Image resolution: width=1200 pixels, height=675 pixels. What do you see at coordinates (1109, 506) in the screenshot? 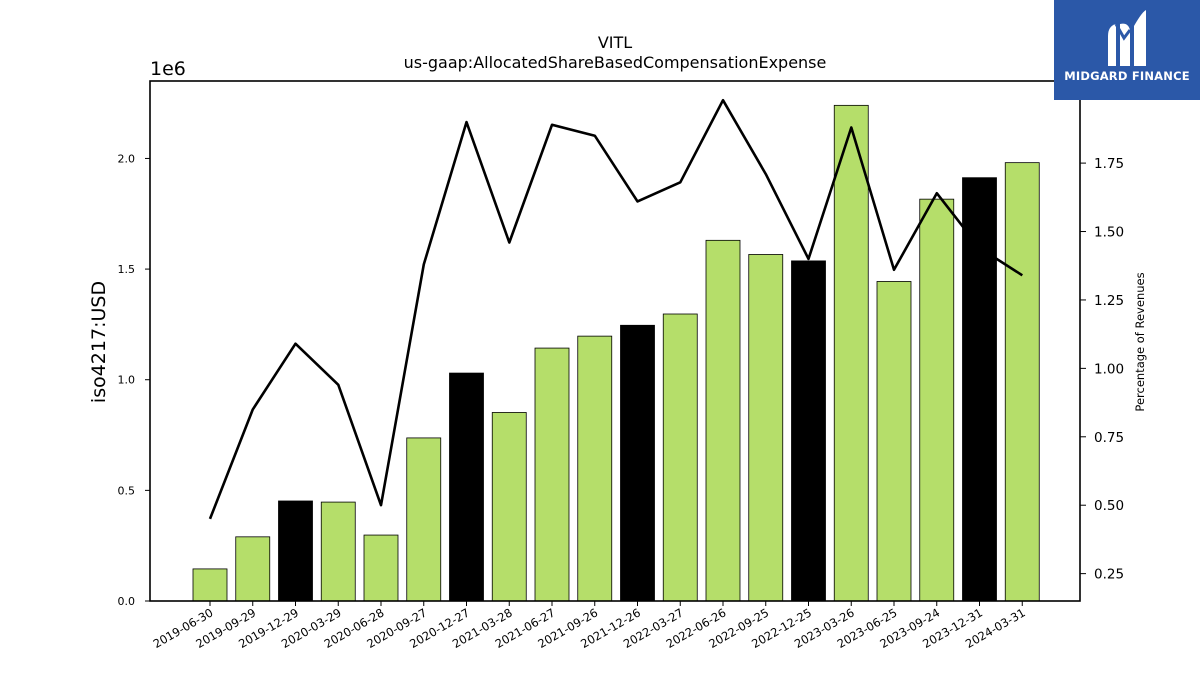
I see `y2-tick-label: 0.50` at bounding box center [1109, 506].